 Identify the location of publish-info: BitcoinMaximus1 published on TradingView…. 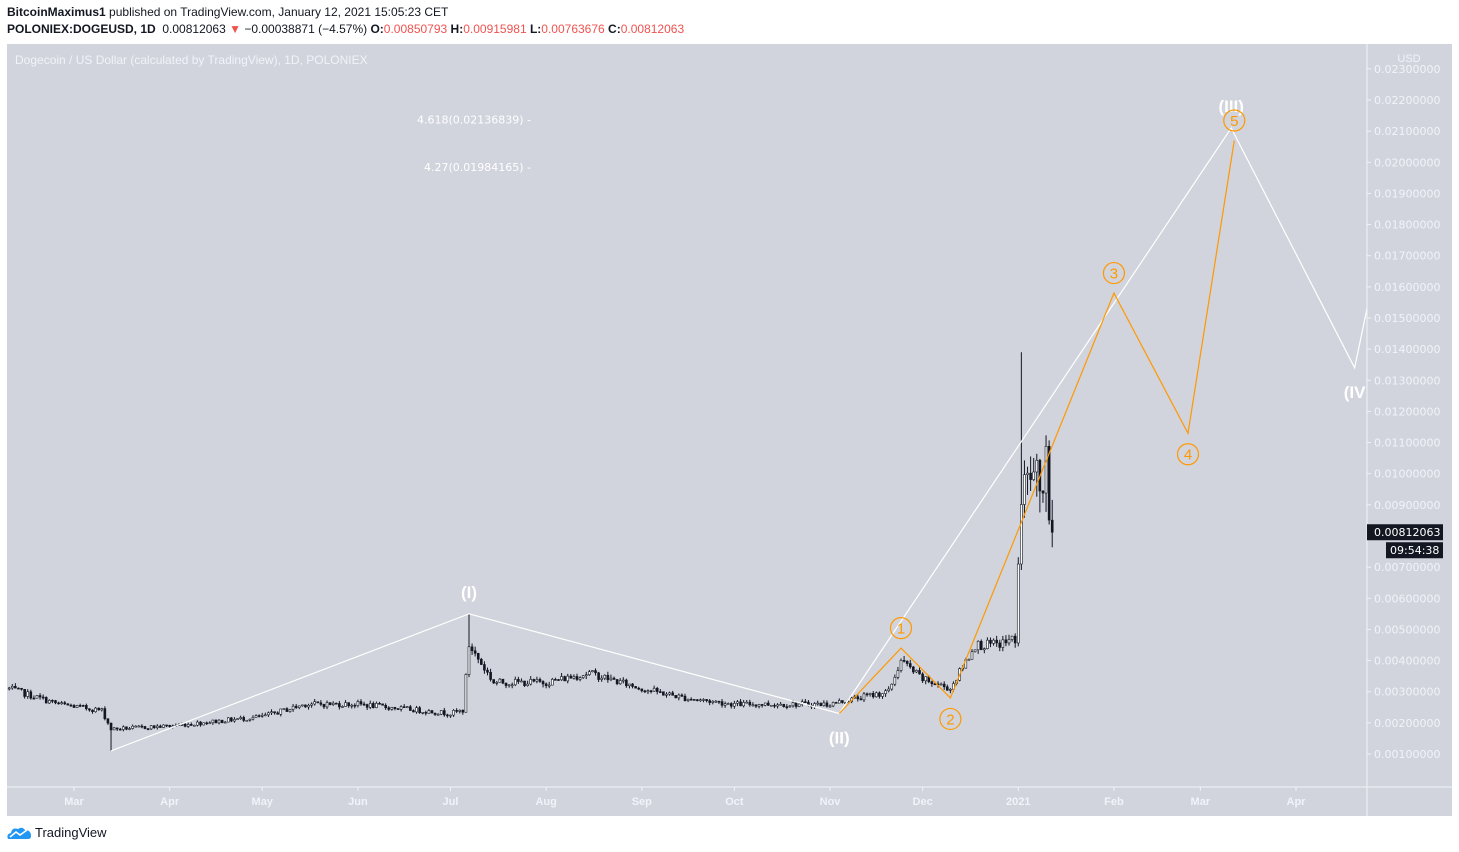
(227, 12).